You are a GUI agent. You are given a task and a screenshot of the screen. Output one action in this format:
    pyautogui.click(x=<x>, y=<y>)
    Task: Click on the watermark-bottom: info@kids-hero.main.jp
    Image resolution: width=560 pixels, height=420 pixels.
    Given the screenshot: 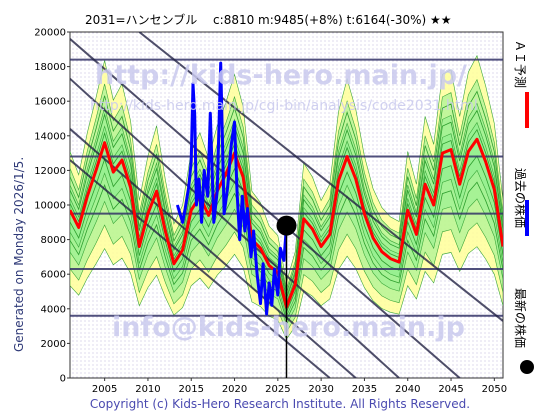 What is the action you would take?
    pyautogui.click(x=288, y=327)
    